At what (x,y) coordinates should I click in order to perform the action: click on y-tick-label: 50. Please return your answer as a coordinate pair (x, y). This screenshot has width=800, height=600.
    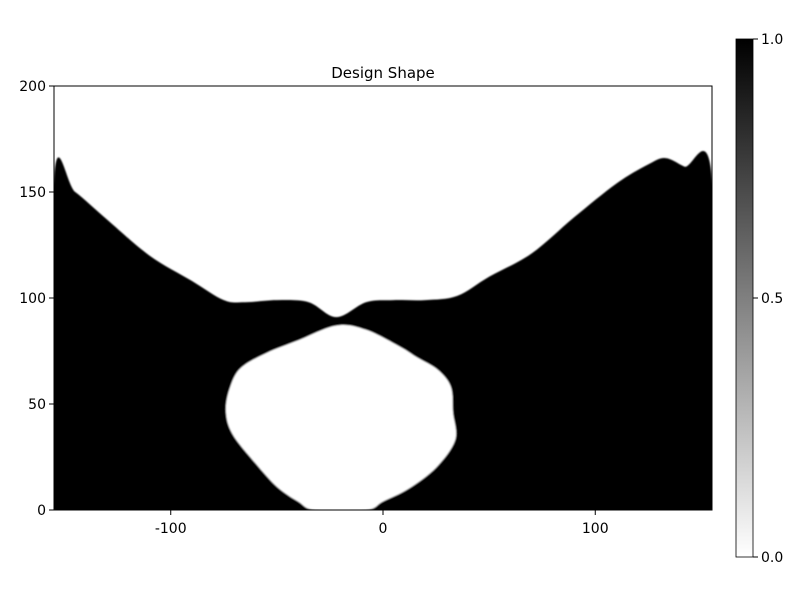
    Looking at the image, I should click on (37, 405).